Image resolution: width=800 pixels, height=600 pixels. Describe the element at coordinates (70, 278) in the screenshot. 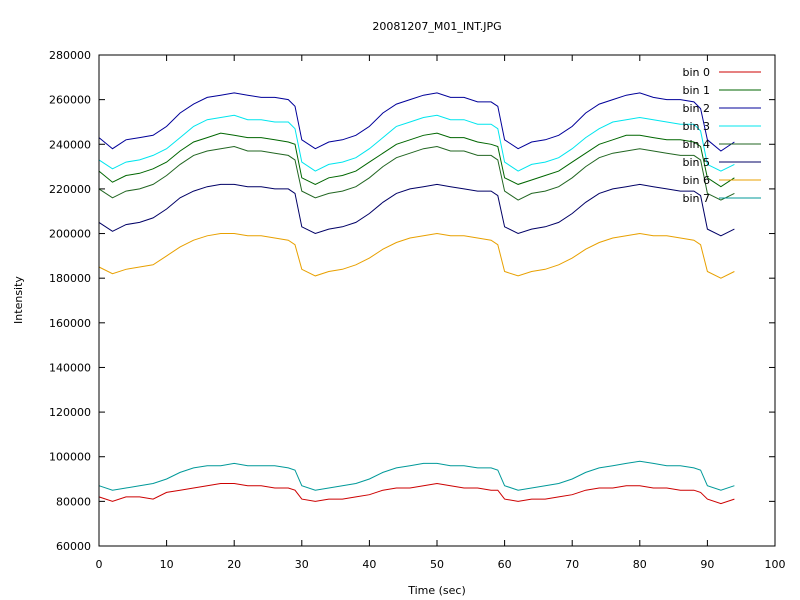

I see `y-tick-label: 180000` at that location.